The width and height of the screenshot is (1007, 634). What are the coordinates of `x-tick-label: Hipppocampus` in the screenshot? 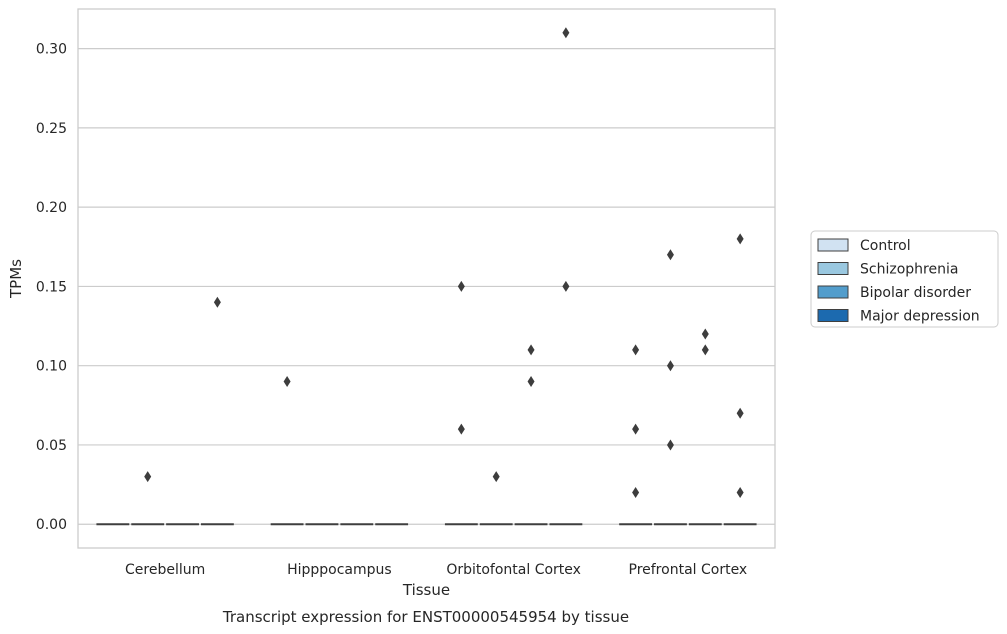 It's located at (339, 570).